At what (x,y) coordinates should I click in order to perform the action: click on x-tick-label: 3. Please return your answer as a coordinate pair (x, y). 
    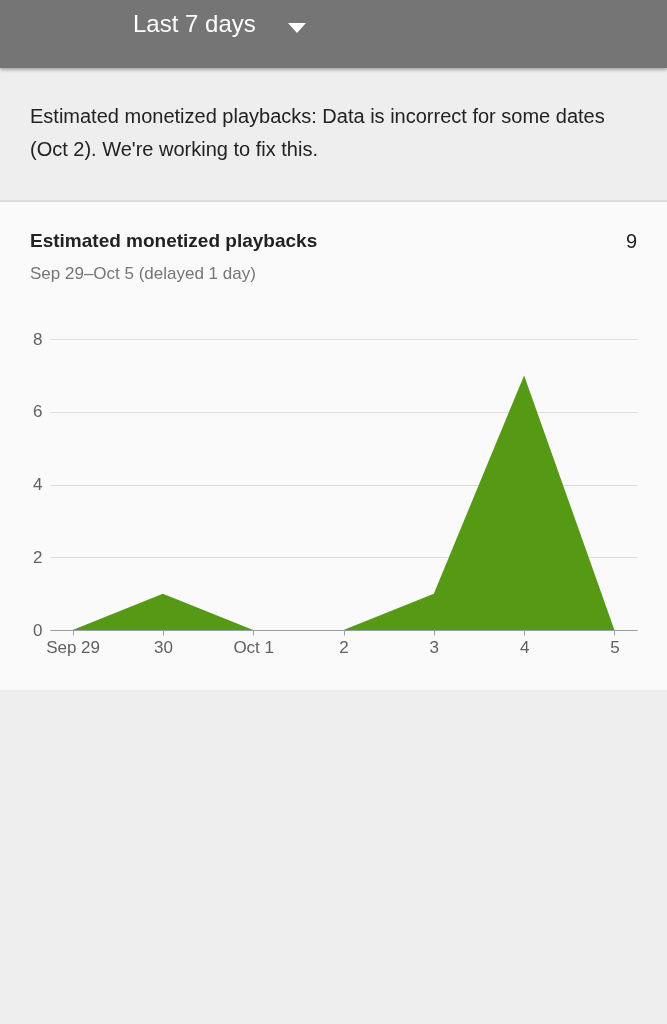
    Looking at the image, I should click on (434, 647).